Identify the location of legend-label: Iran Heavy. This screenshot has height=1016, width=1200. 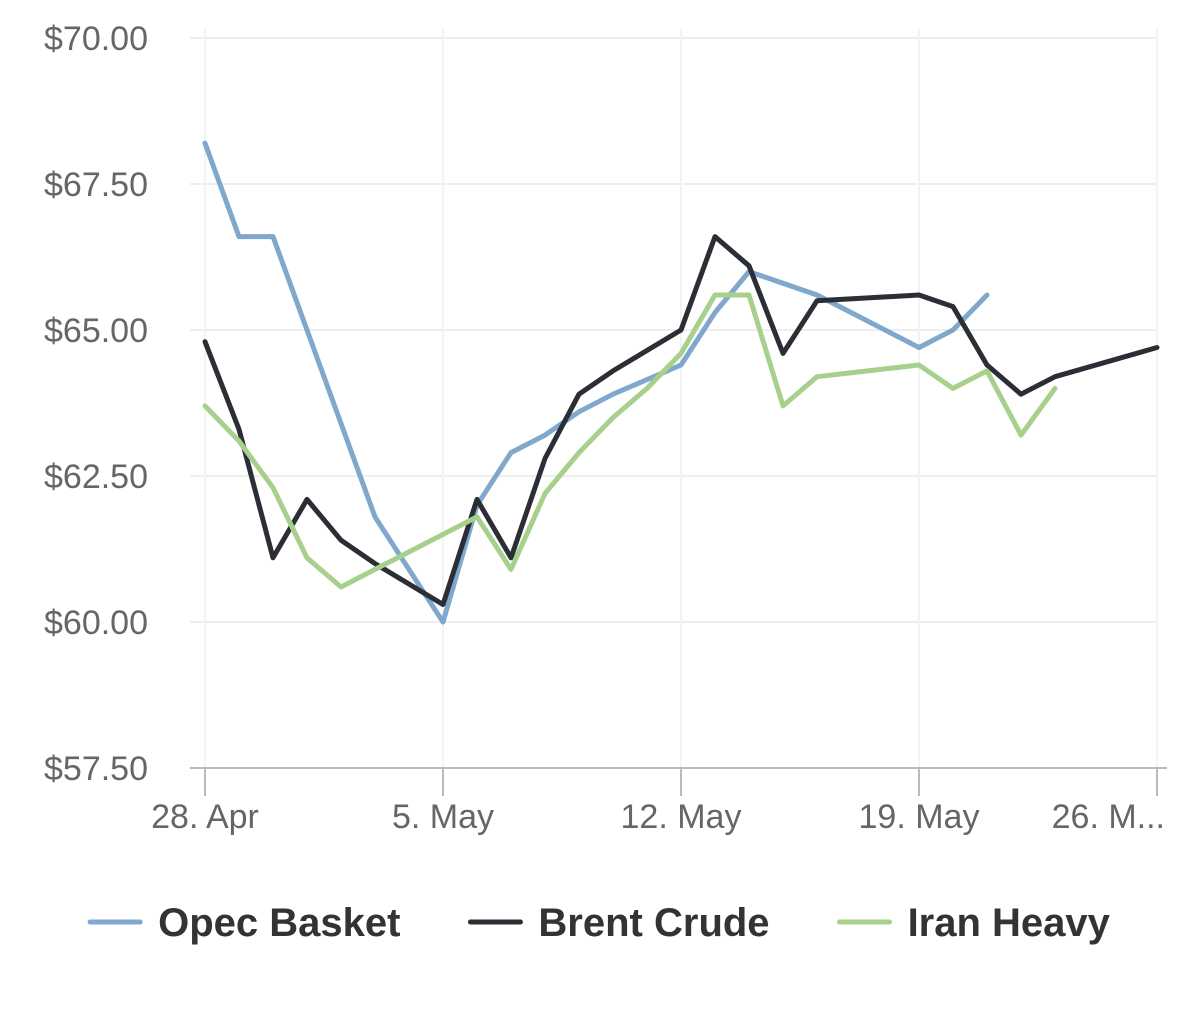
(1009, 923).